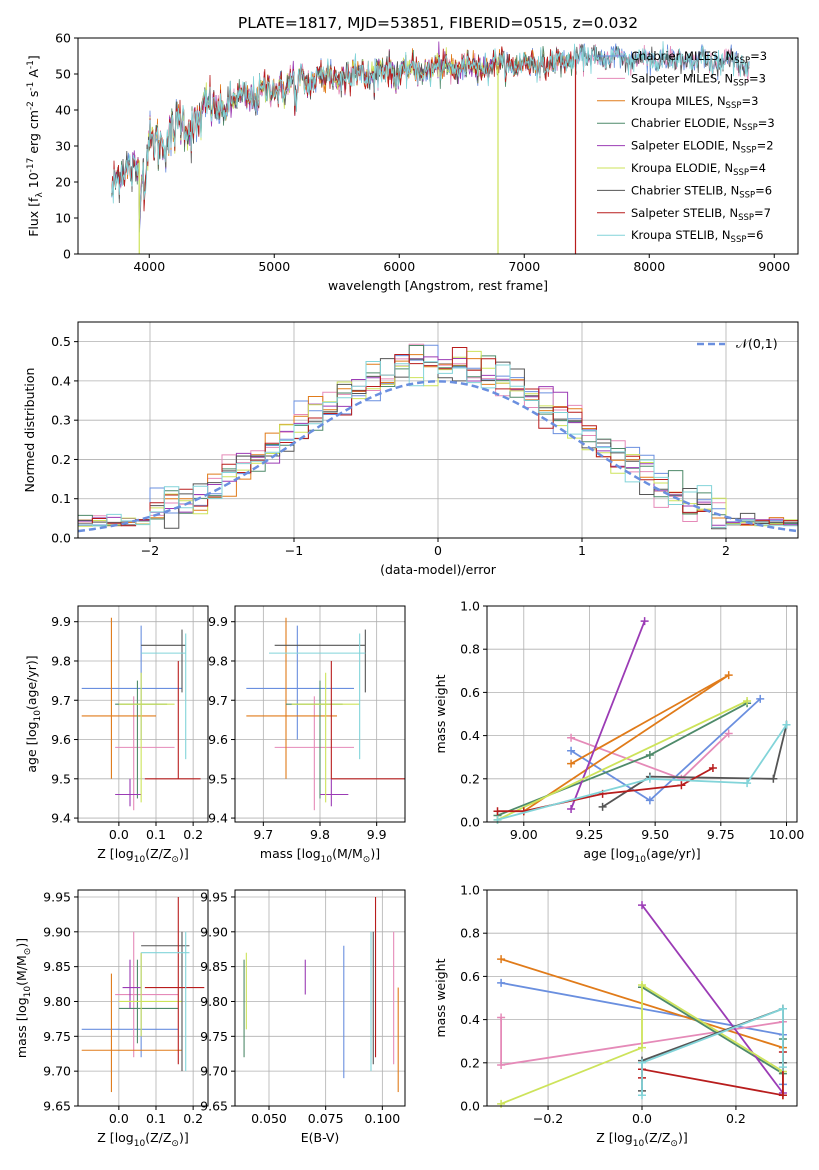 This screenshot has width=819, height=1170. Describe the element at coordinates (63, 218) in the screenshot. I see `y-tick-label: 10` at that location.